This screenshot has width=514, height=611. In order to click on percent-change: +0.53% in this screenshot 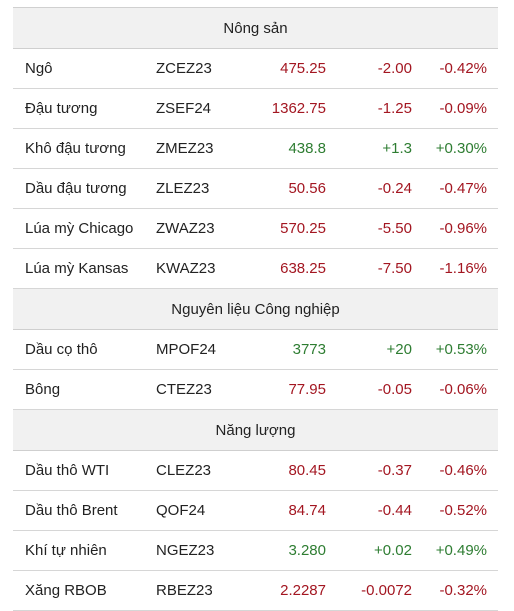, I will do `click(461, 349)`.